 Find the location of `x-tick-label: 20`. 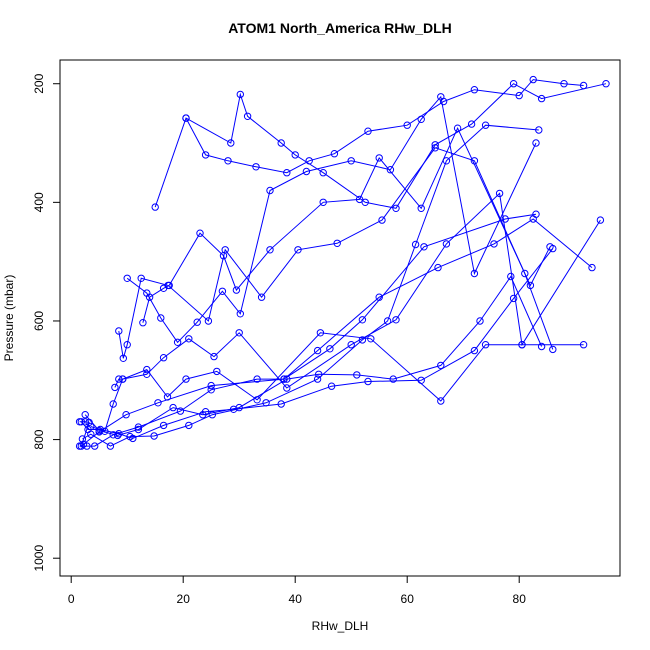

x-tick-label: 20 is located at coordinates (184, 599).